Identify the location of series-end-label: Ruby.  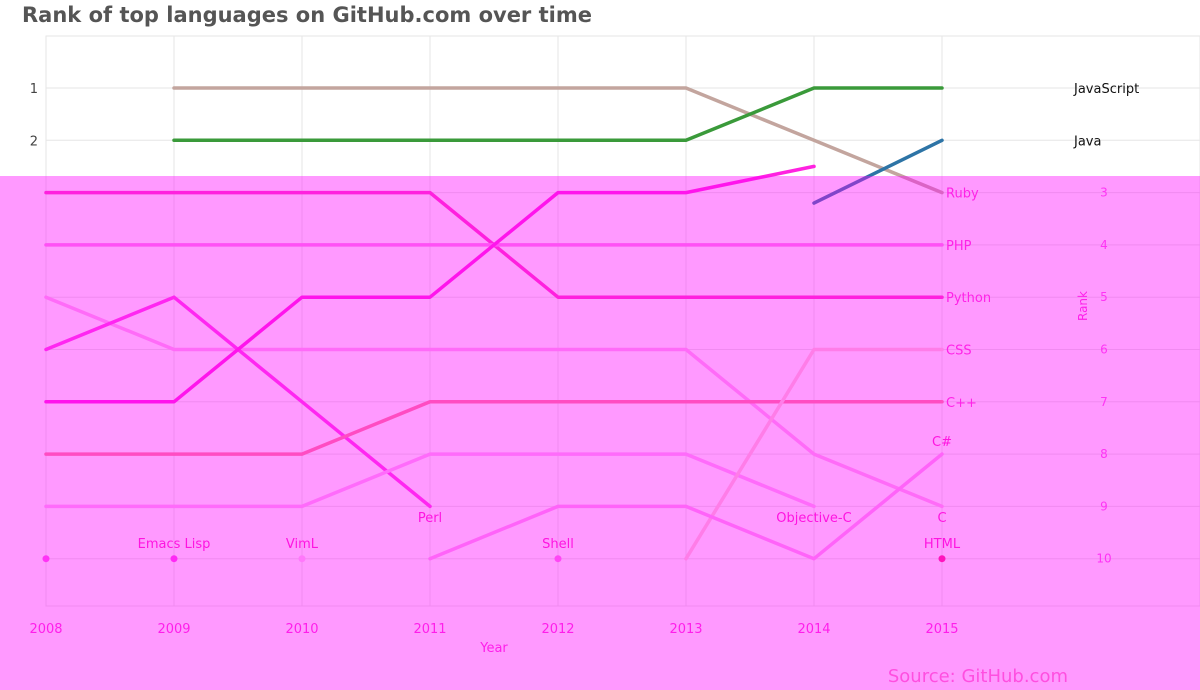
(962, 194).